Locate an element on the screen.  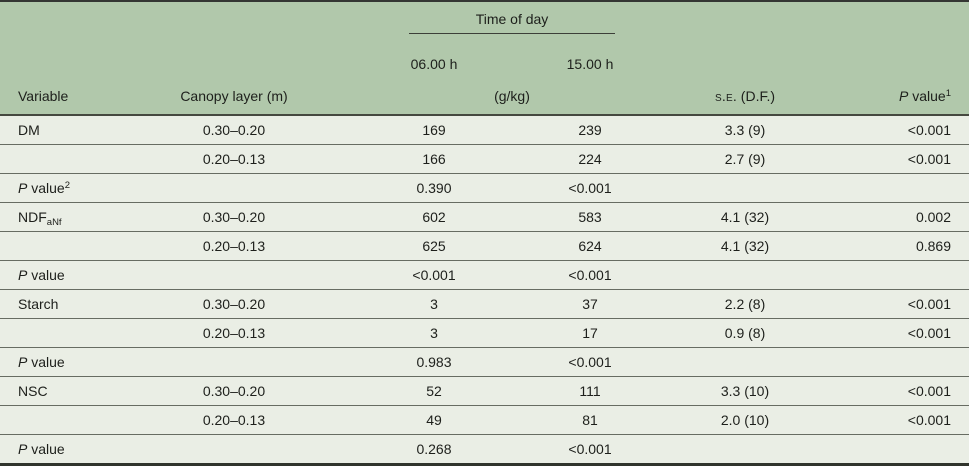
se-df-cell: 2.2 (8) is located at coordinates (745, 304).